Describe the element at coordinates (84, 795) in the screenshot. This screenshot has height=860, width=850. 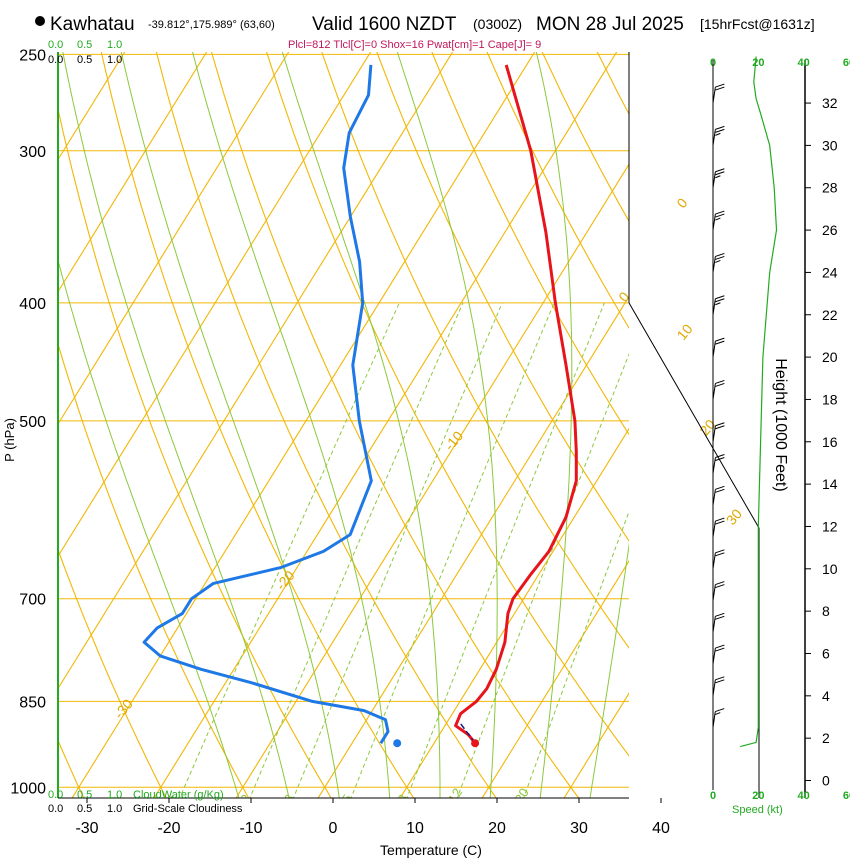
I see `cloudwater-tick-bottom: 0.5` at that location.